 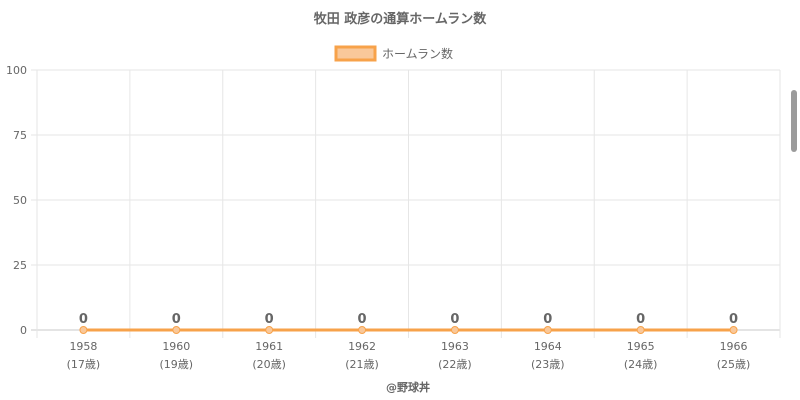 I want to click on legend: ホームラン数, so click(x=393, y=53).